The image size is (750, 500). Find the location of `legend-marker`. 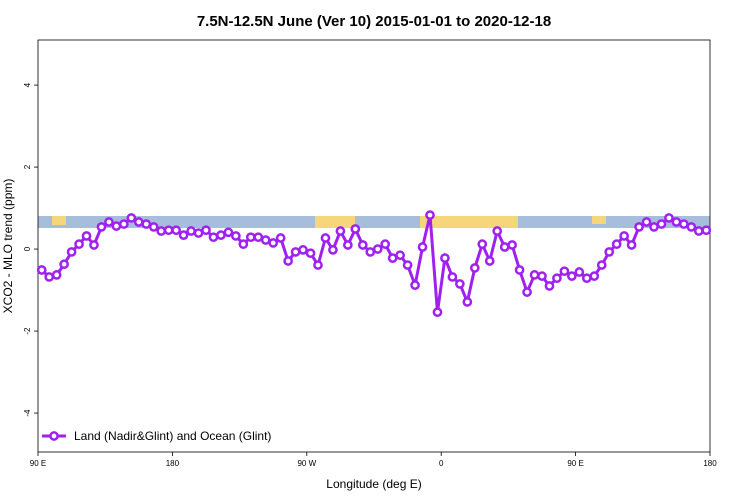

legend-marker is located at coordinates (54, 436).